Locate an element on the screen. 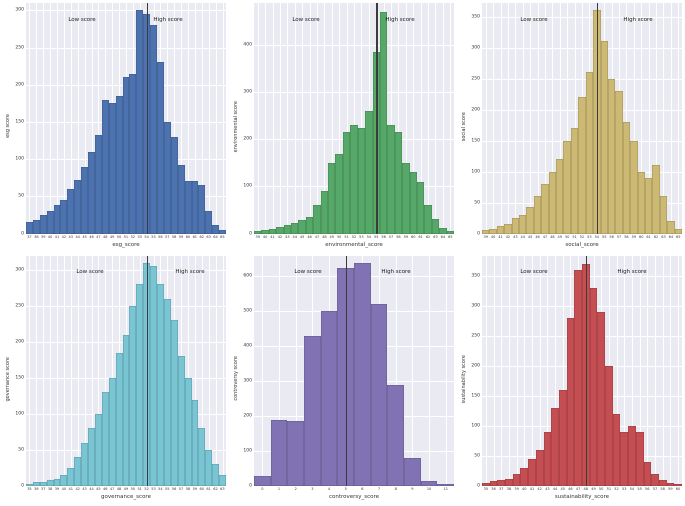  x-tick-label: 39 is located at coordinates (485, 236).